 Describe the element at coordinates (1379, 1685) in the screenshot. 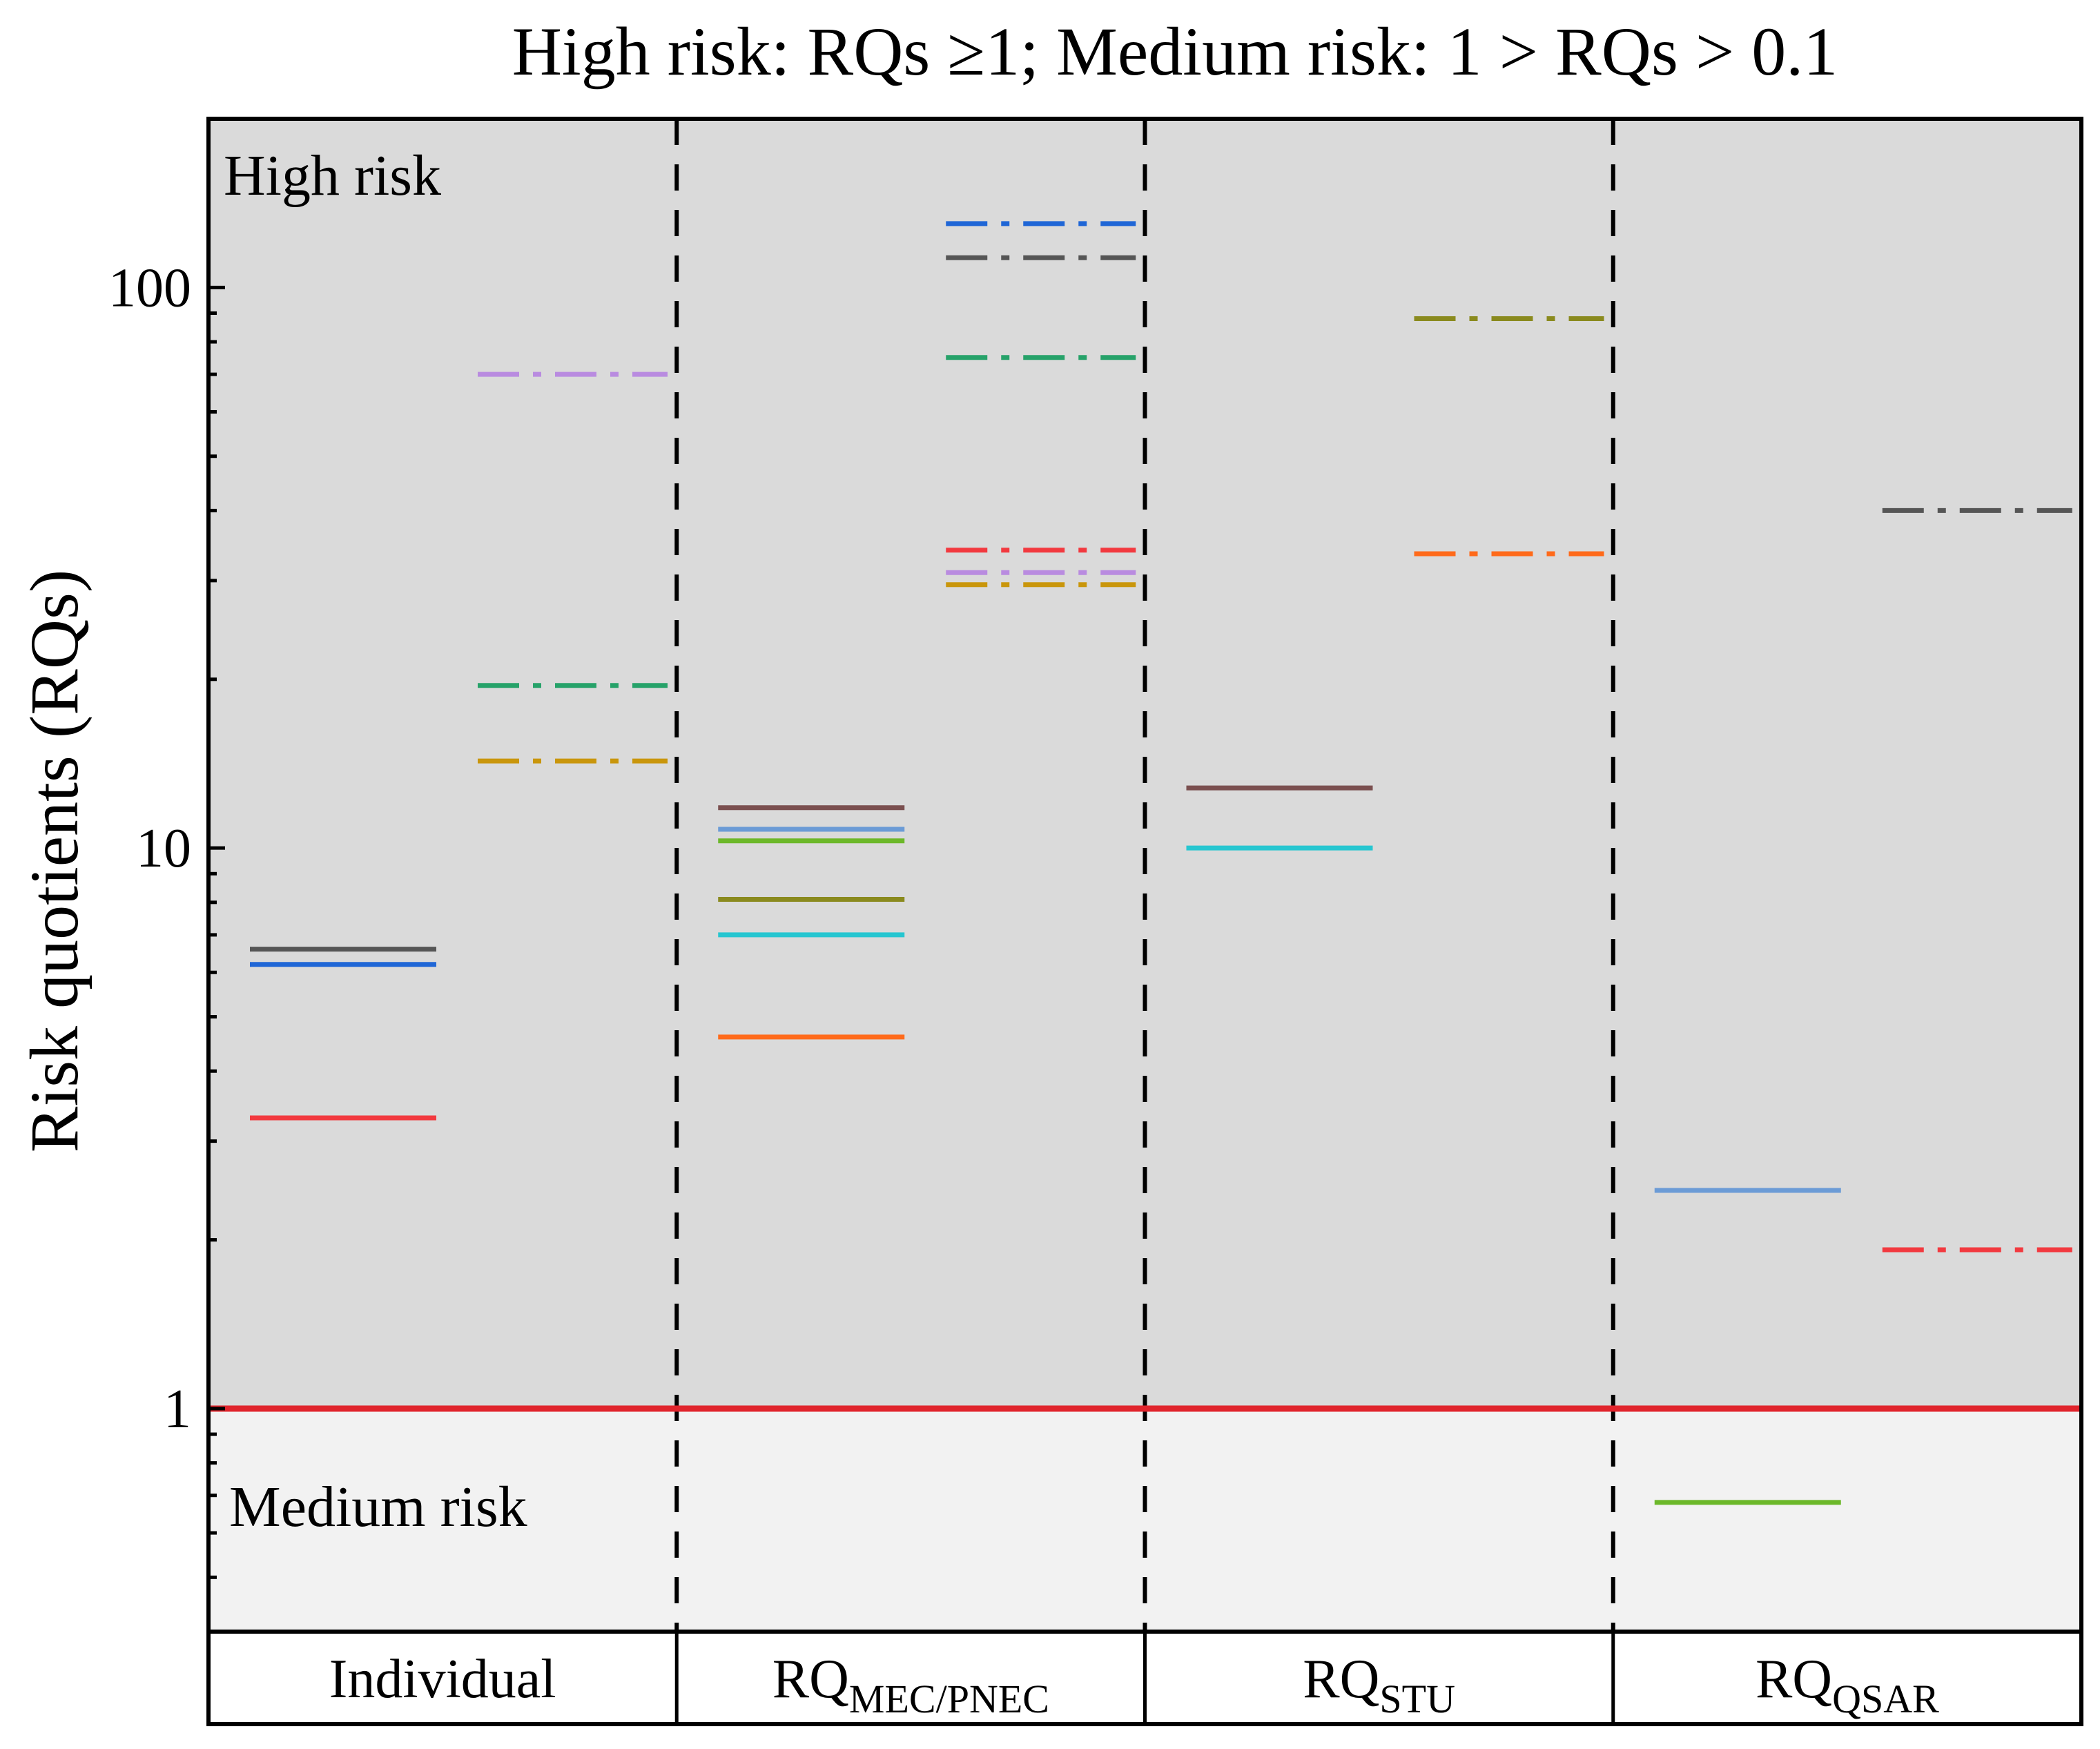

I see `group-label-3: RQSTU` at that location.